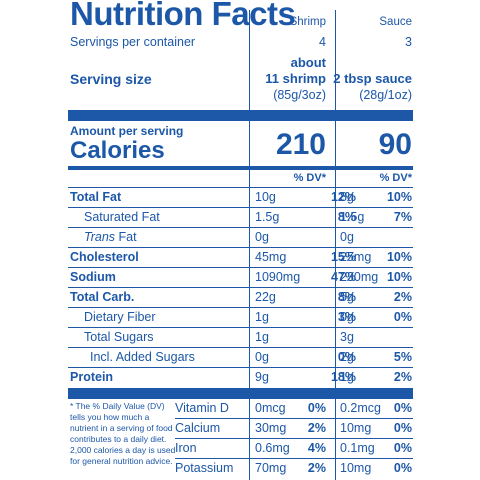  What do you see at coordinates (307, 22) in the screenshot?
I see `column-header-shrimp: Shrimp` at bounding box center [307, 22].